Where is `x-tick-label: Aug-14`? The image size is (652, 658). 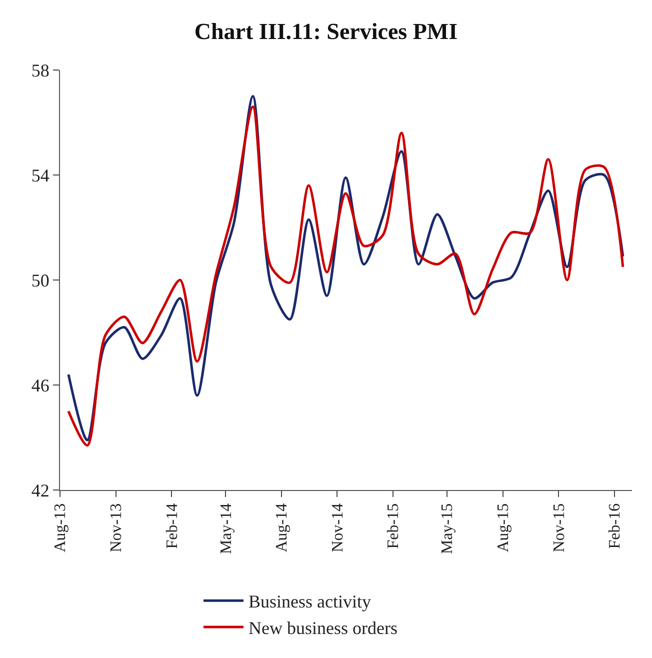
x-tick-label: Aug-14 is located at coordinates (282, 527).